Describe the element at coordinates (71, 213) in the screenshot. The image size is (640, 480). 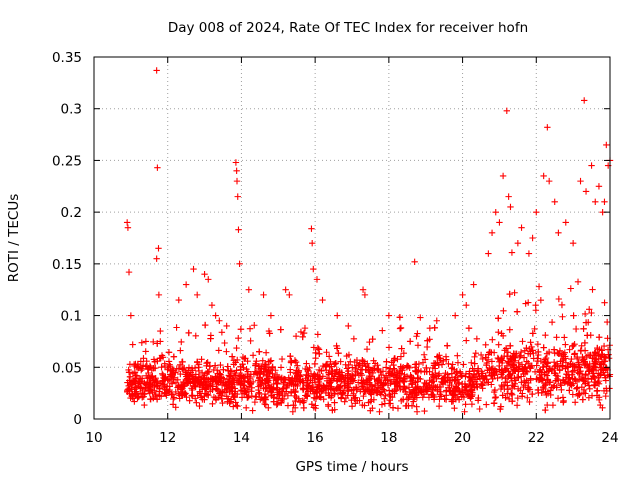
I see `y-tick-label: 0.2` at that location.